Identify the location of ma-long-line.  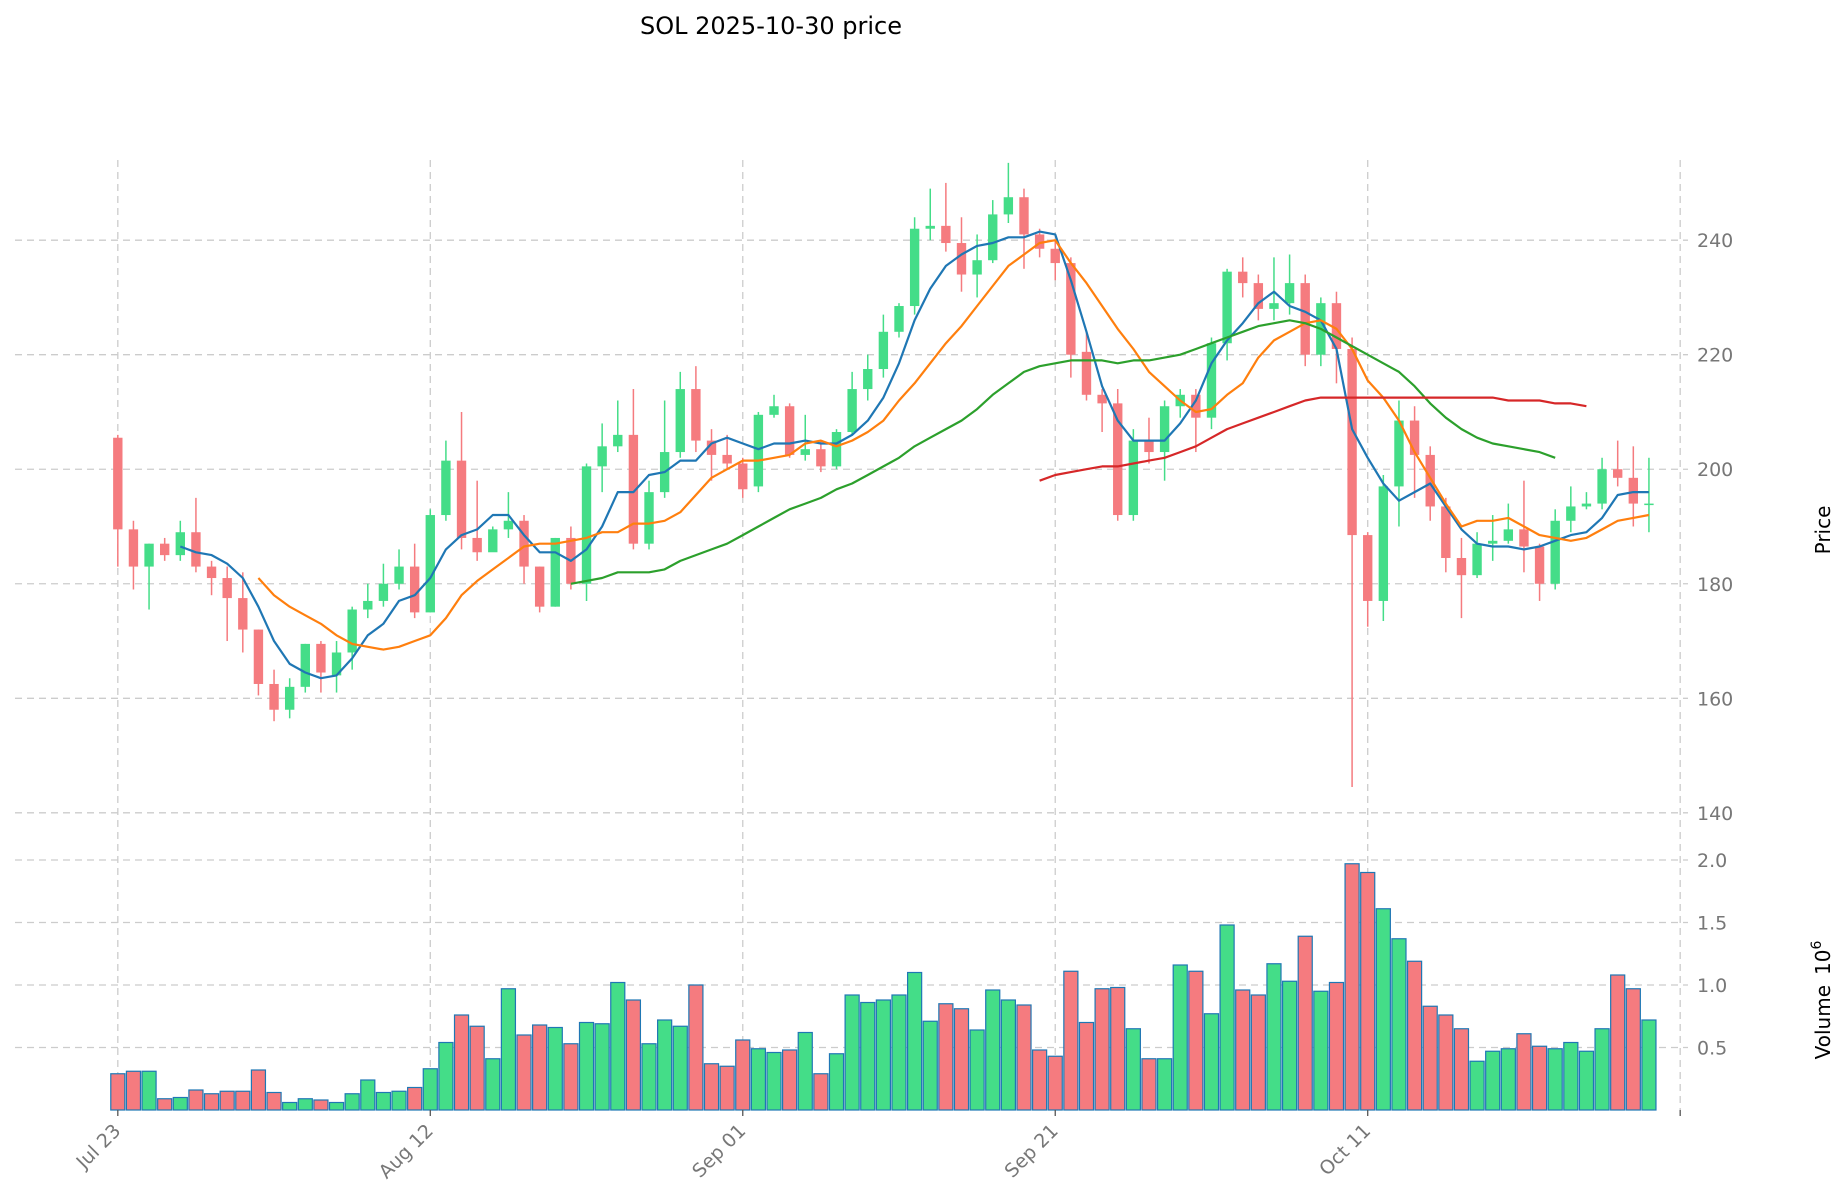
(1063, 452).